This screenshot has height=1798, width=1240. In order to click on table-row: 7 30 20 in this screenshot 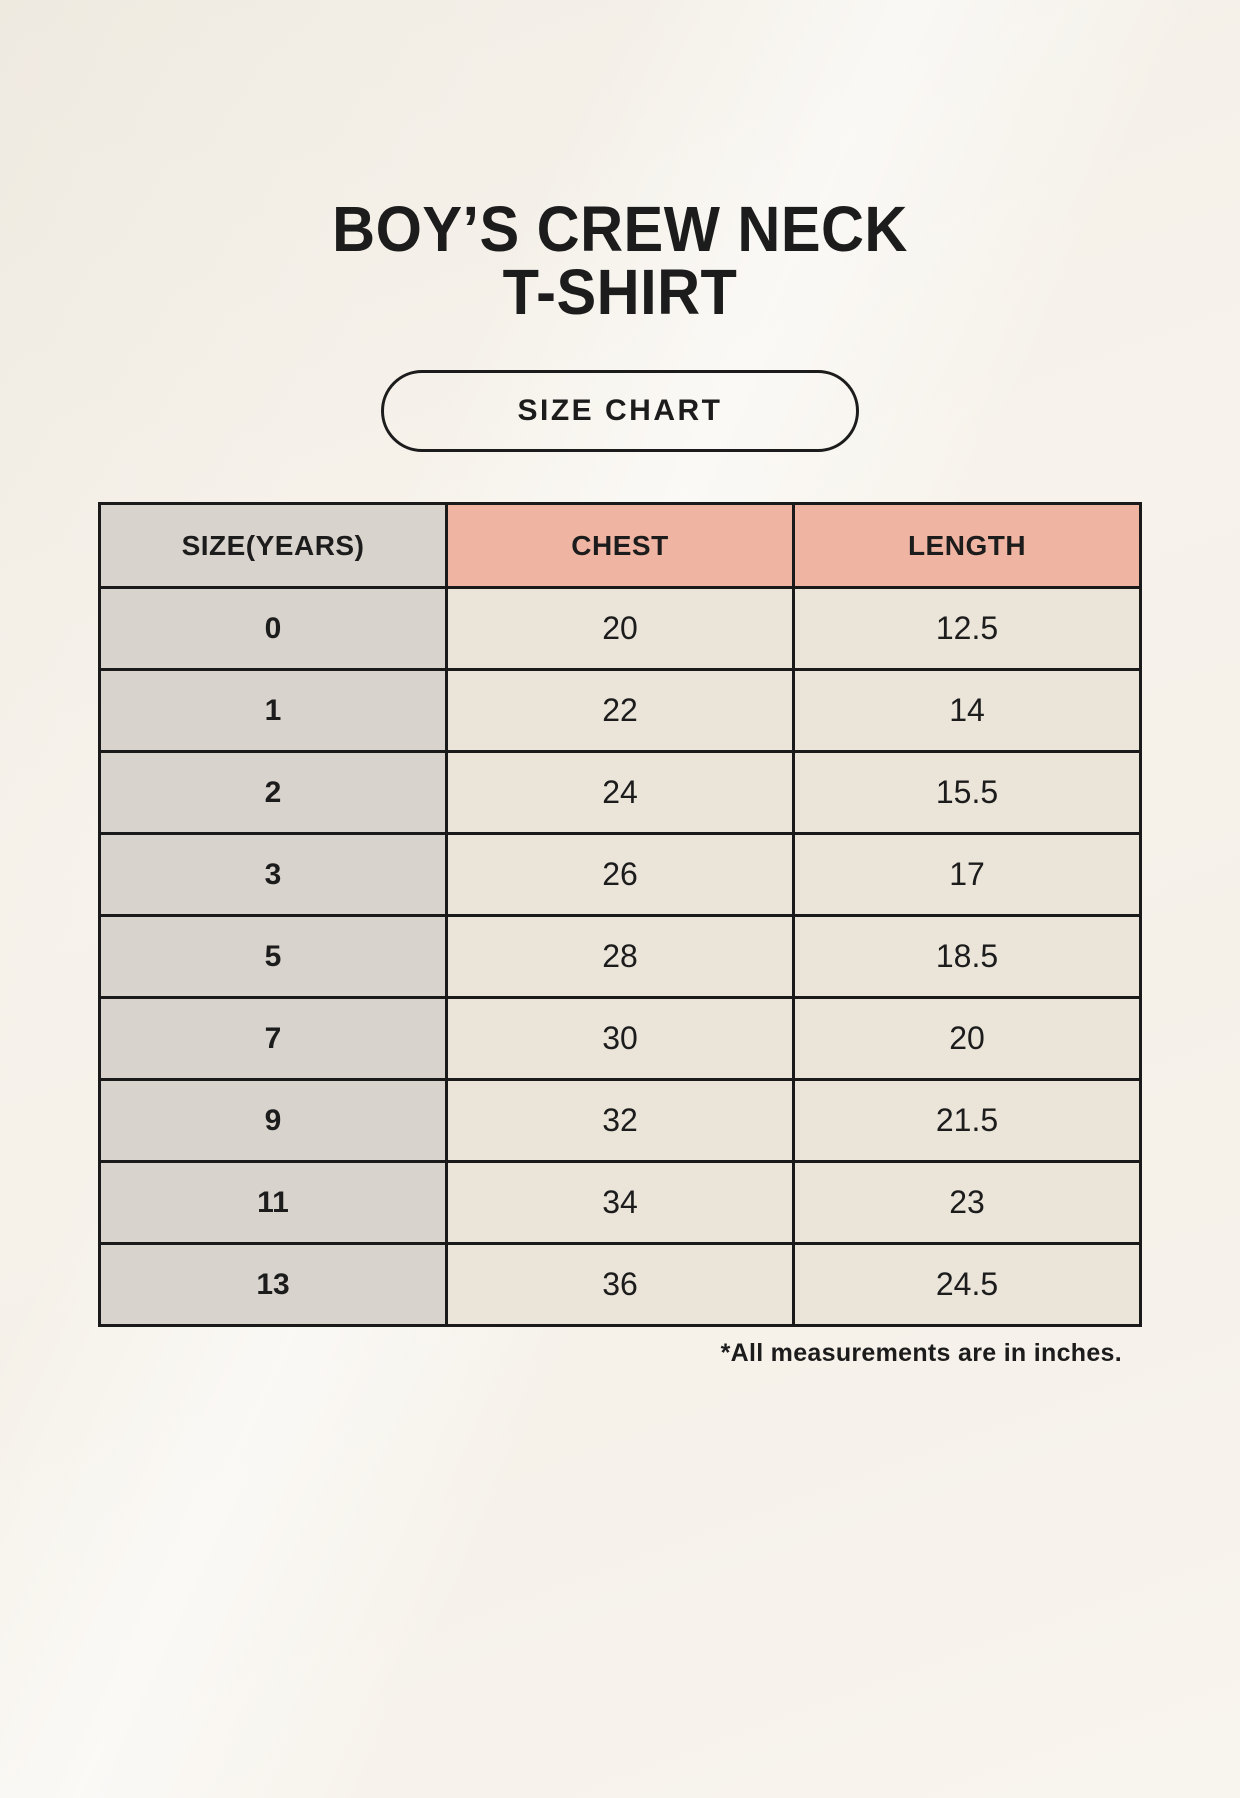, I will do `click(620, 1038)`.